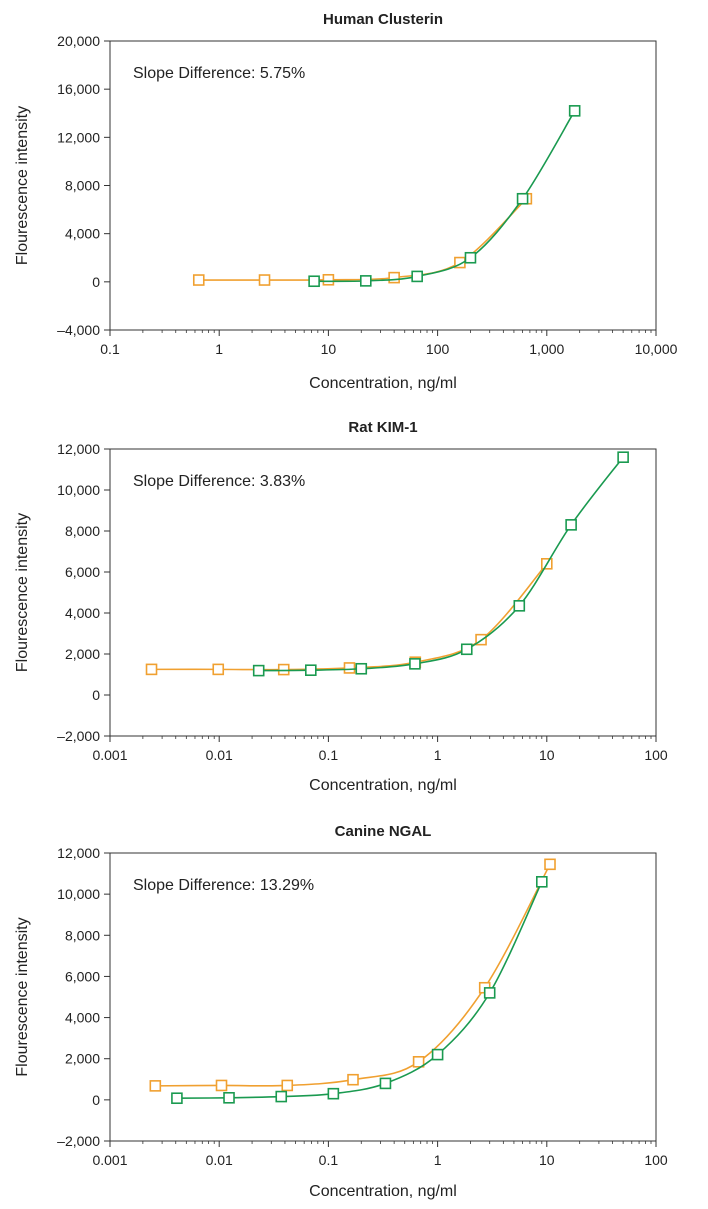 The width and height of the screenshot is (708, 1209). Describe the element at coordinates (219, 481) in the screenshot. I see `slope-difference-annotation: Slope Difference: 3.83%` at that location.